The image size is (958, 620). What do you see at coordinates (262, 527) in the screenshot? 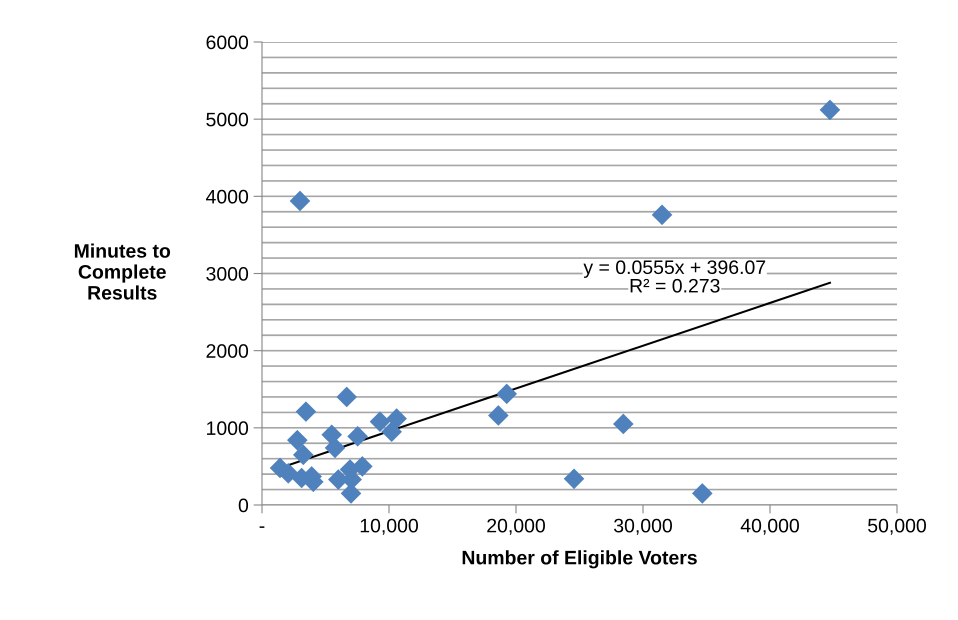
I see `x-tick-label: -` at bounding box center [262, 527].